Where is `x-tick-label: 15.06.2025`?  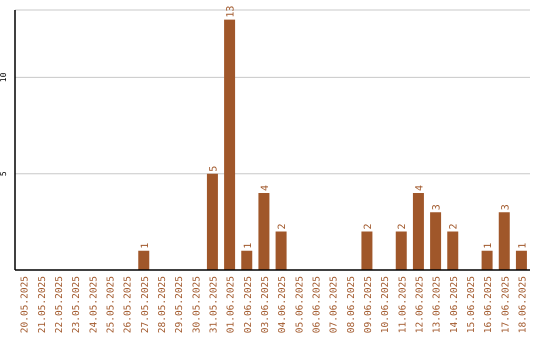
x-tick-label: 15.06.2025 is located at coordinates (471, 305).